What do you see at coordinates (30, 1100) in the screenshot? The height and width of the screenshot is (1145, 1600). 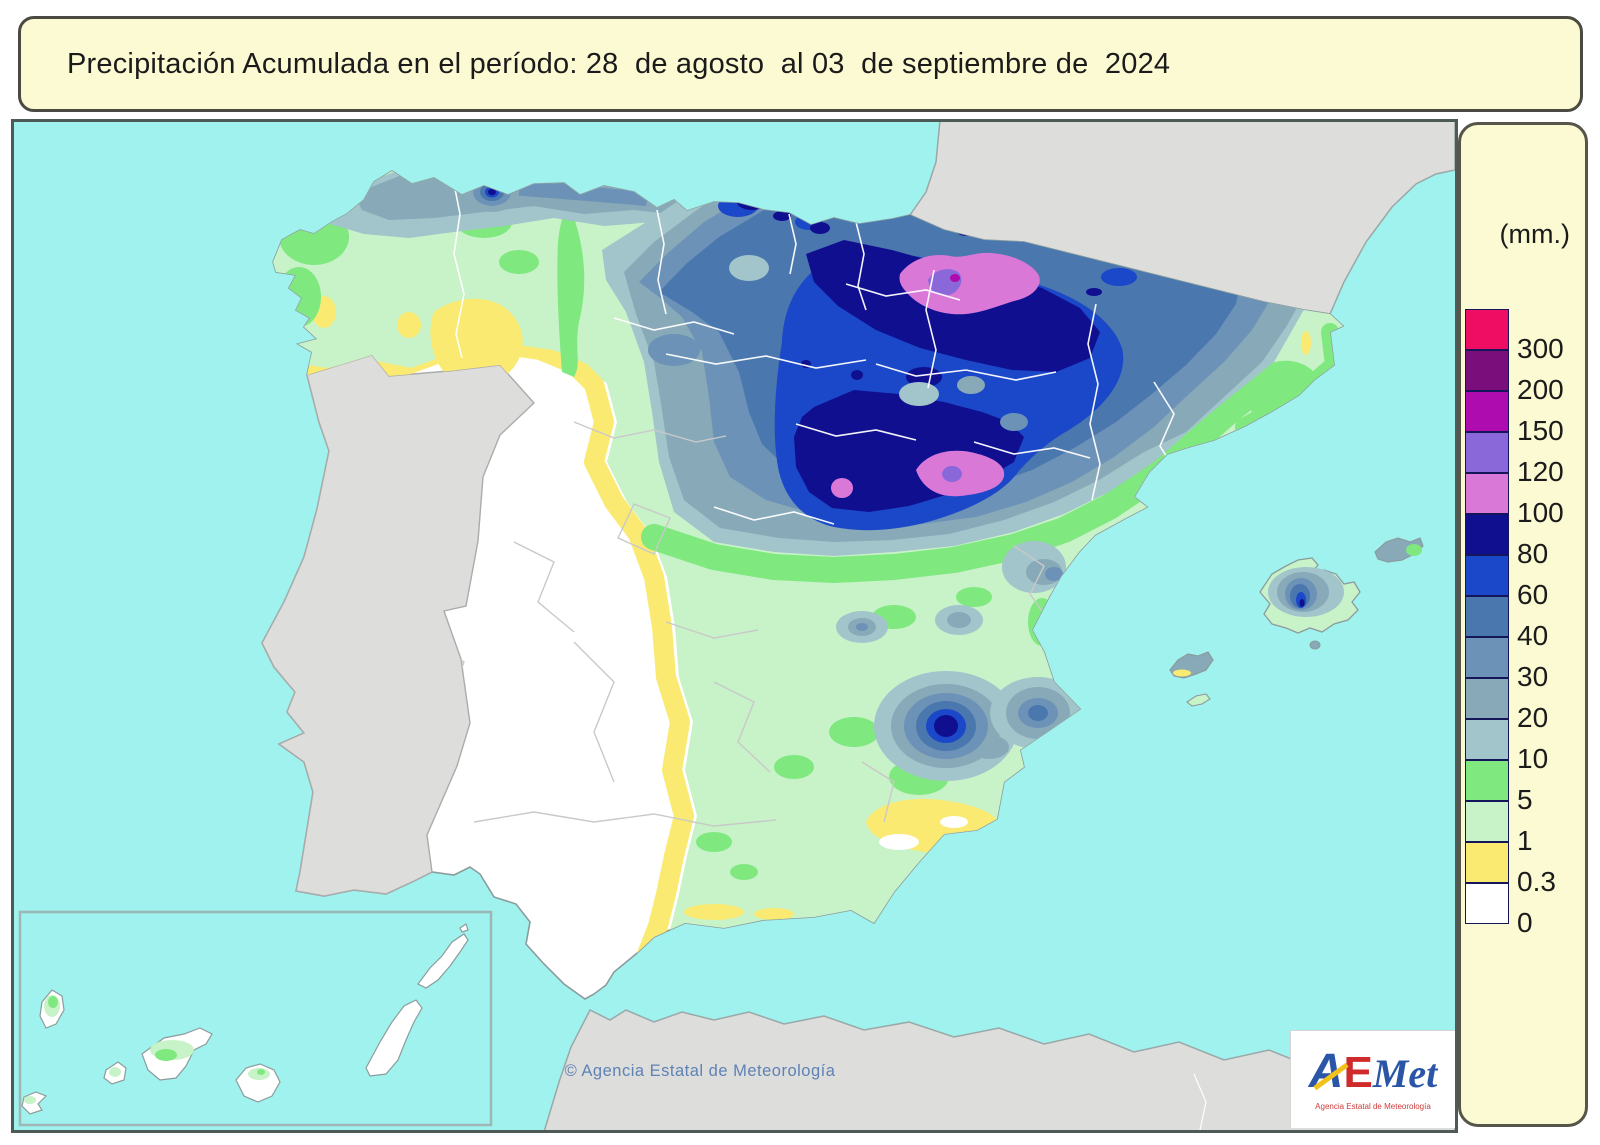 I see `el-hierro-green` at bounding box center [30, 1100].